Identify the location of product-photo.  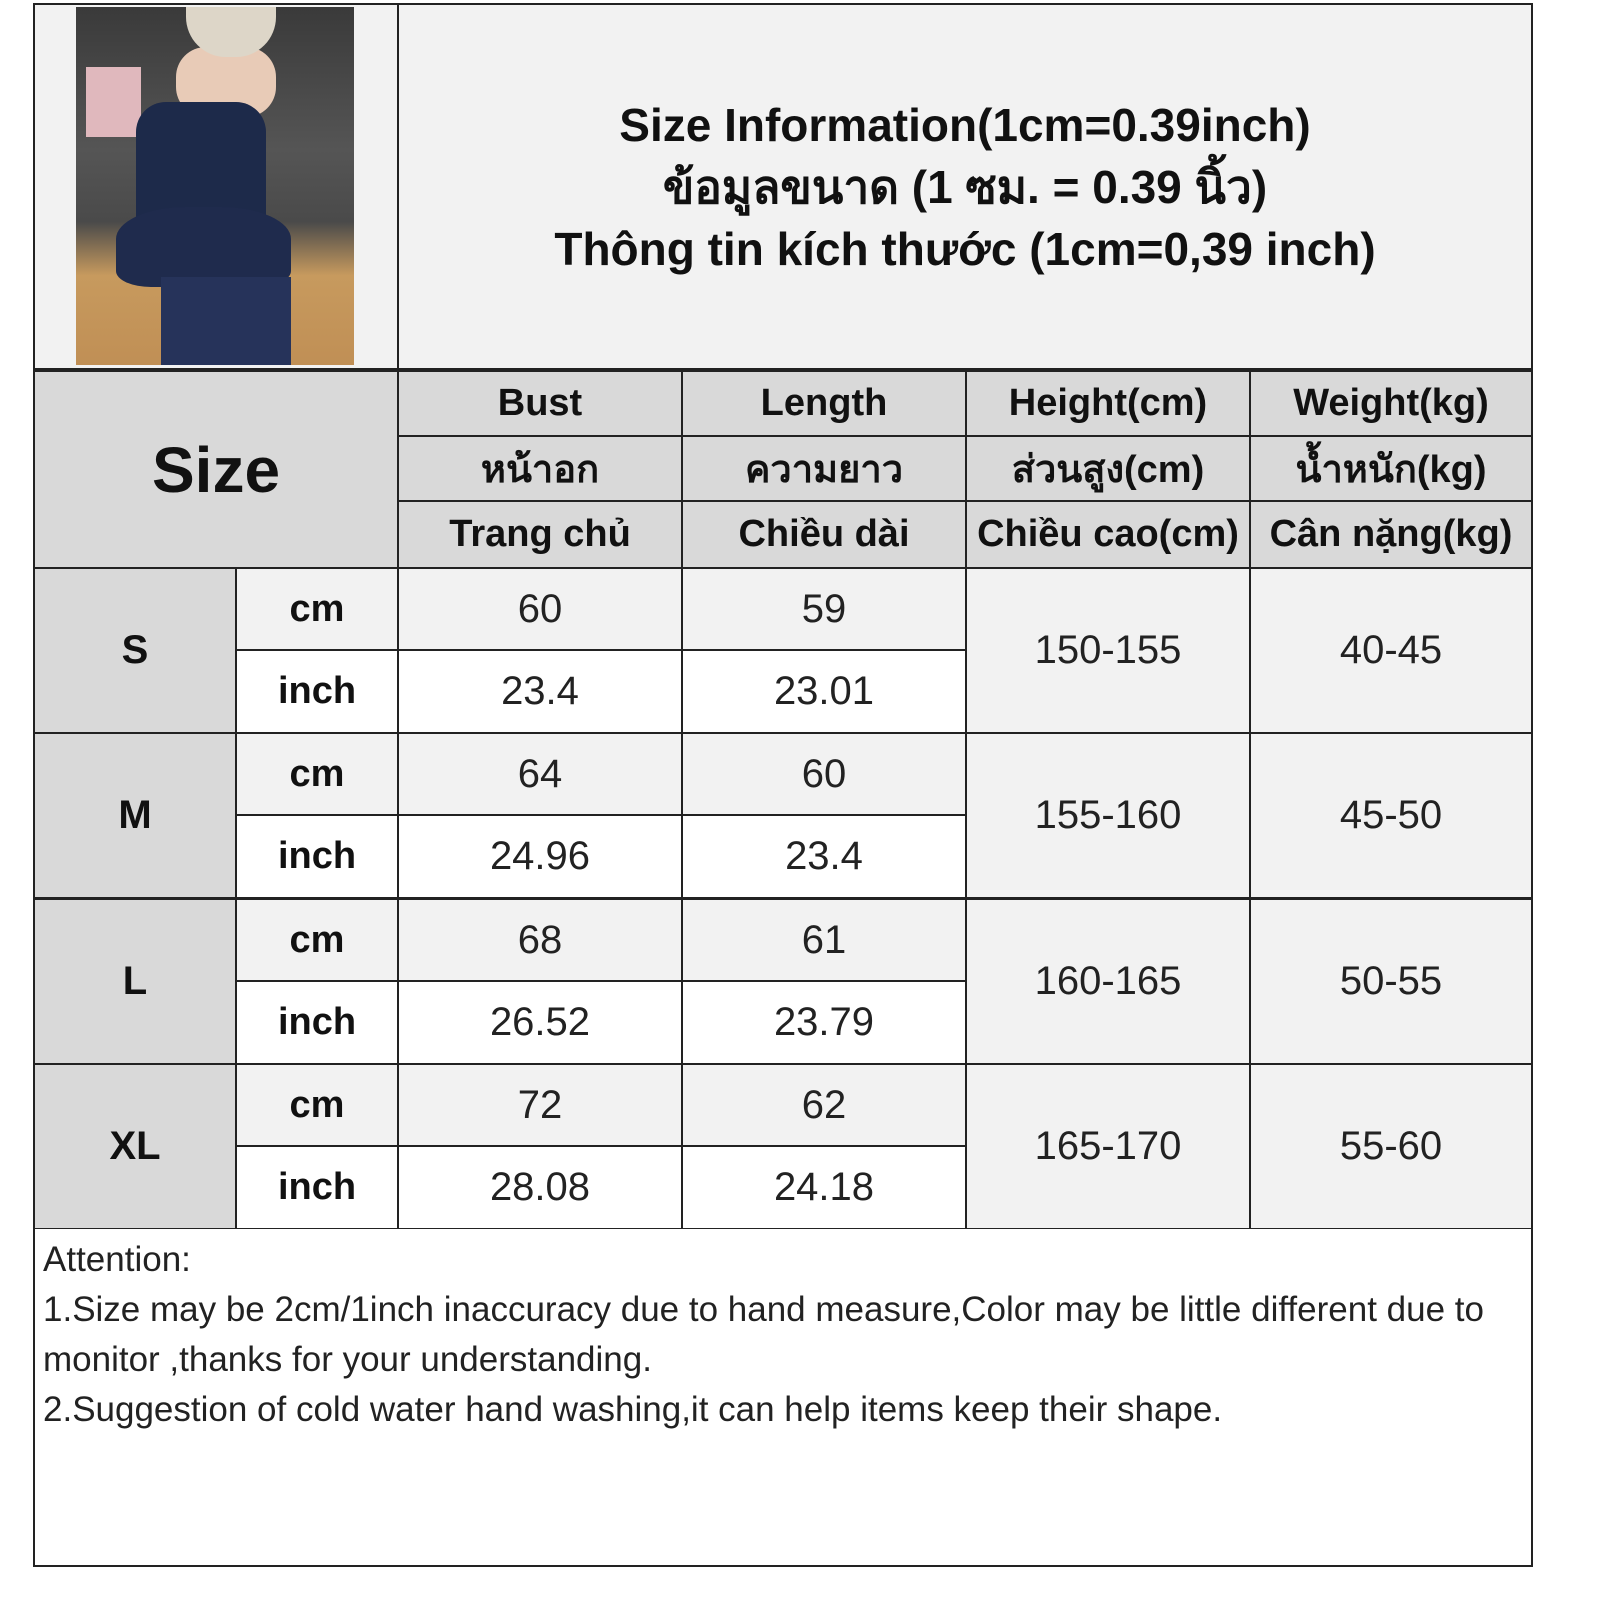
(215, 186).